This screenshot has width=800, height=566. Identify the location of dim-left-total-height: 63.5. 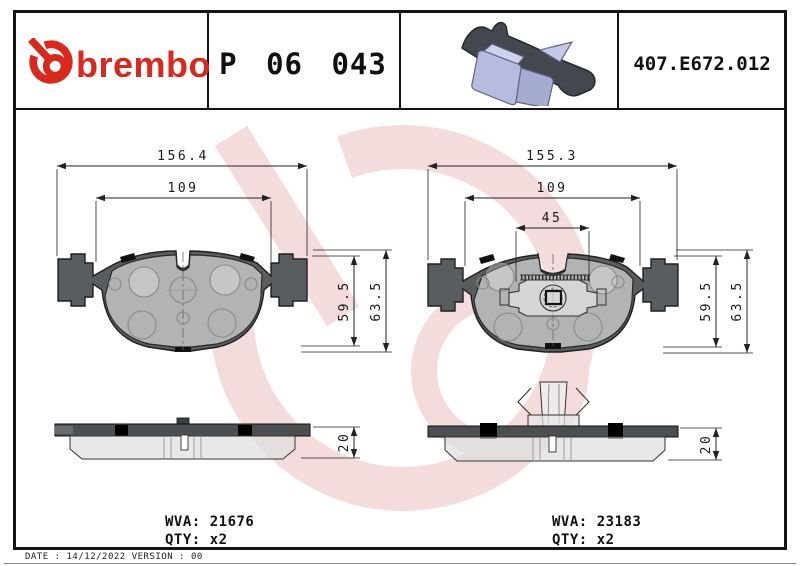
(376, 300).